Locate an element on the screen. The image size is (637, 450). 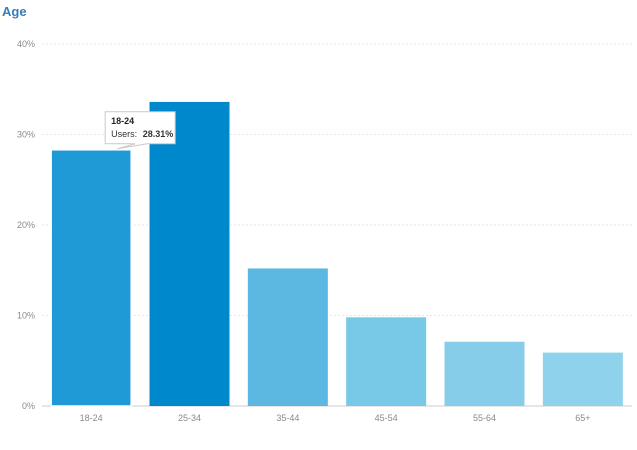
x-tick-label: 45-54 is located at coordinates (386, 418).